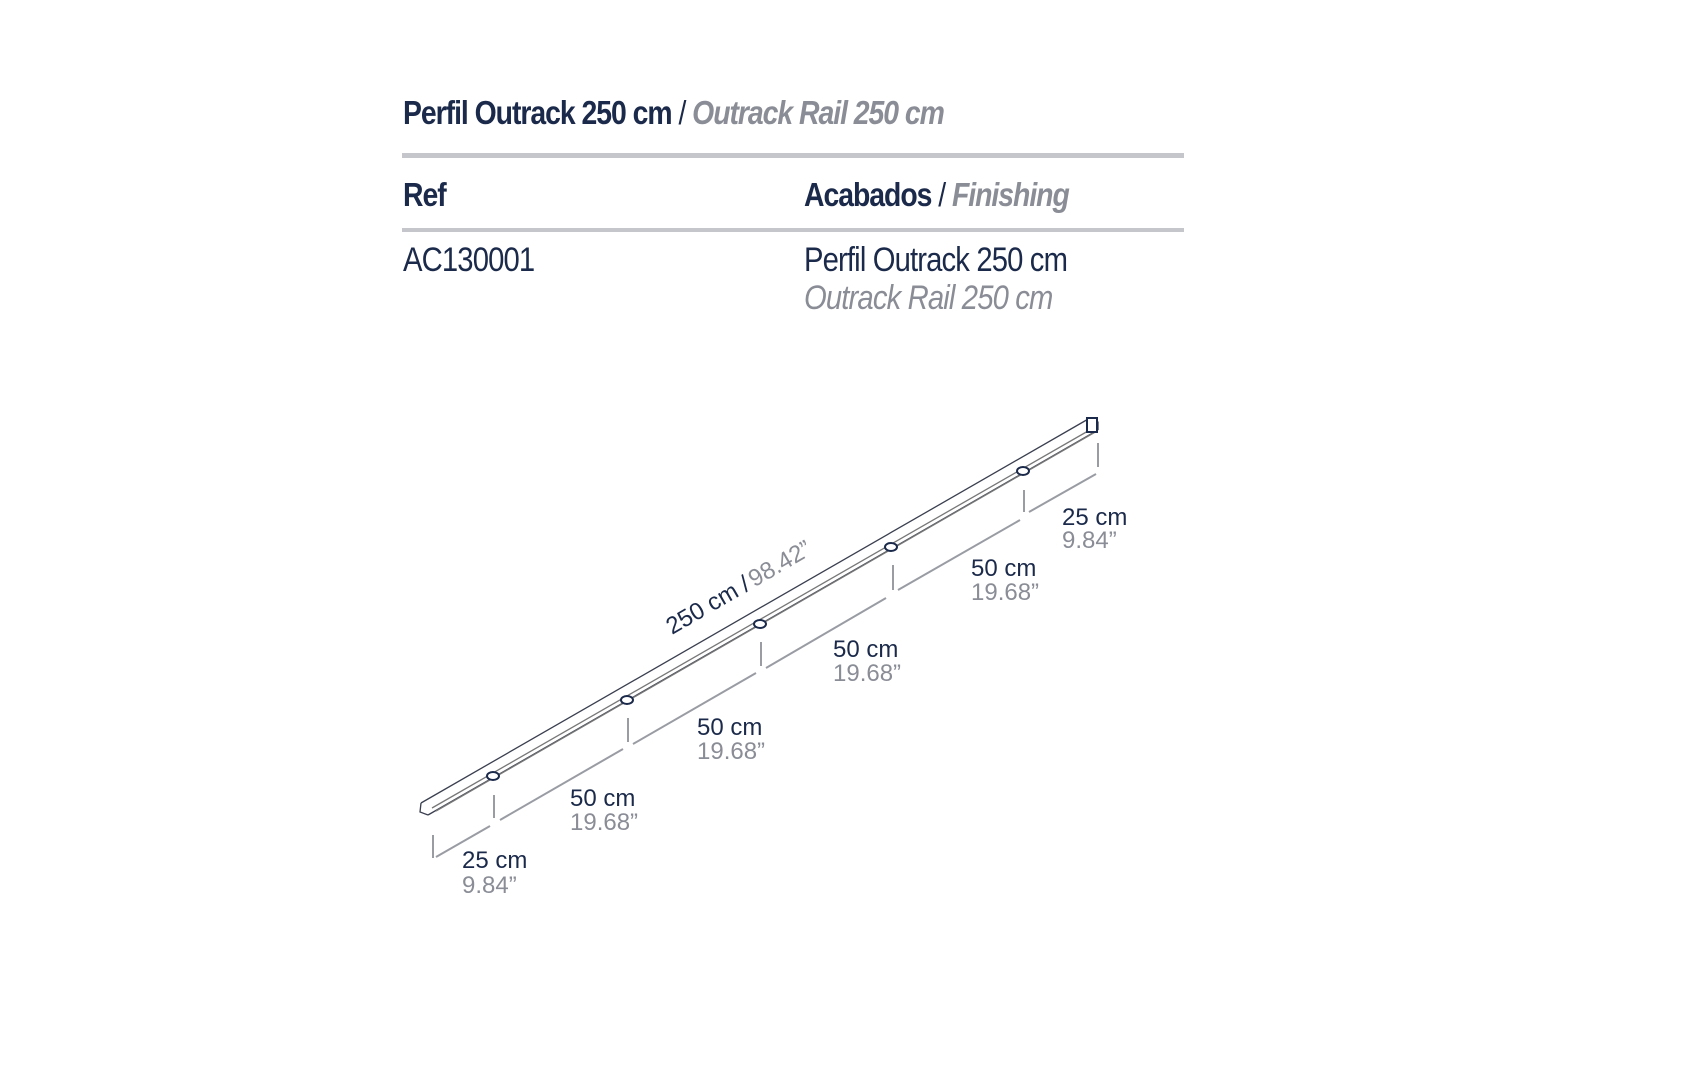 The image size is (1700, 1080). I want to click on end-cap-icon, so click(1092, 425).